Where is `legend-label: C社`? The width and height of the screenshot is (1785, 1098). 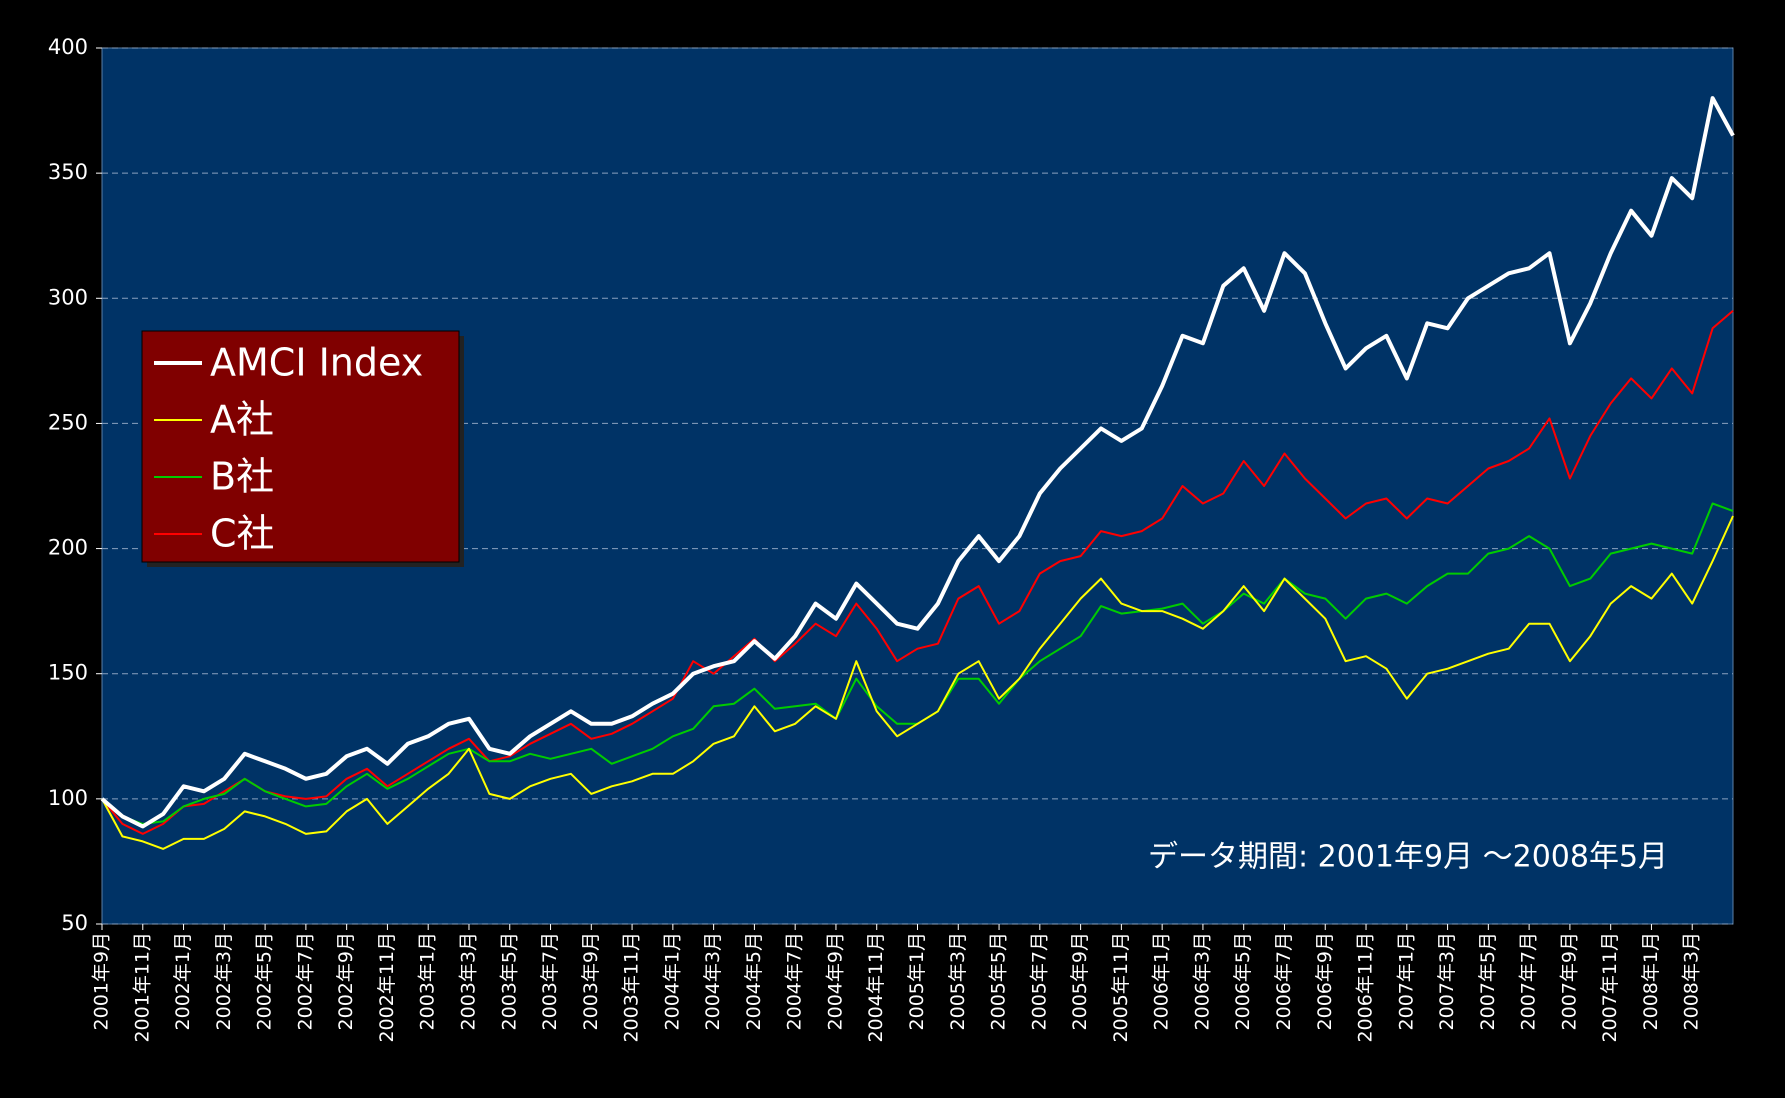 legend-label: C社 is located at coordinates (242, 534).